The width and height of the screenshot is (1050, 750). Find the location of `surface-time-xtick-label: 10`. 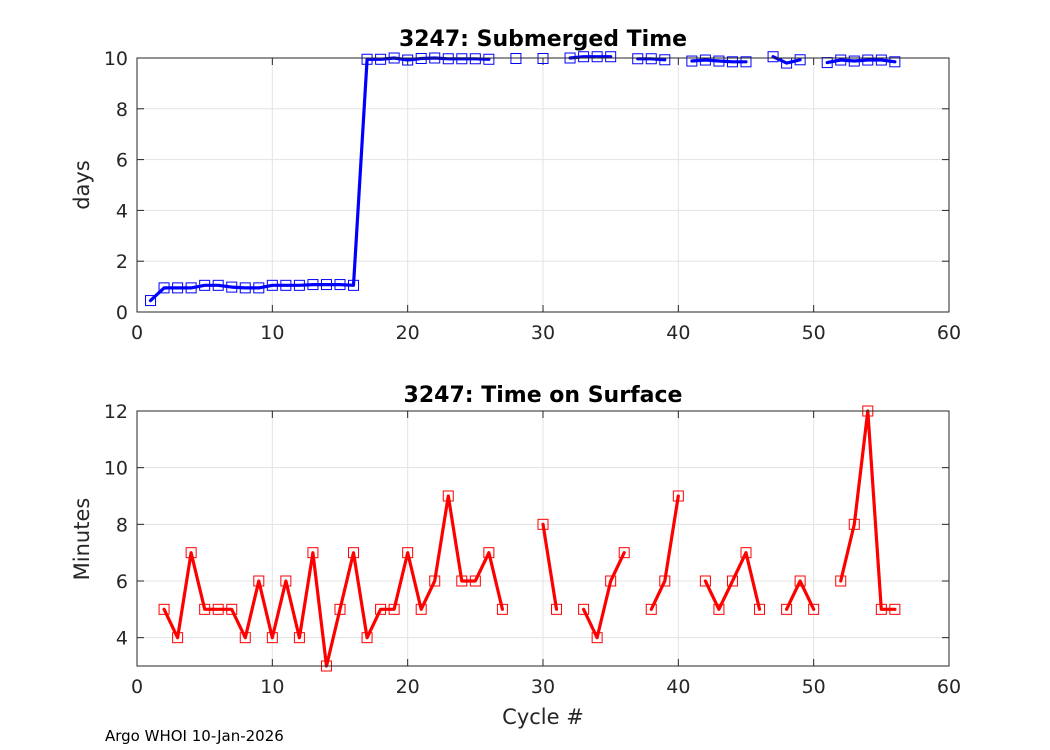

surface-time-xtick-label: 10 is located at coordinates (272, 687).